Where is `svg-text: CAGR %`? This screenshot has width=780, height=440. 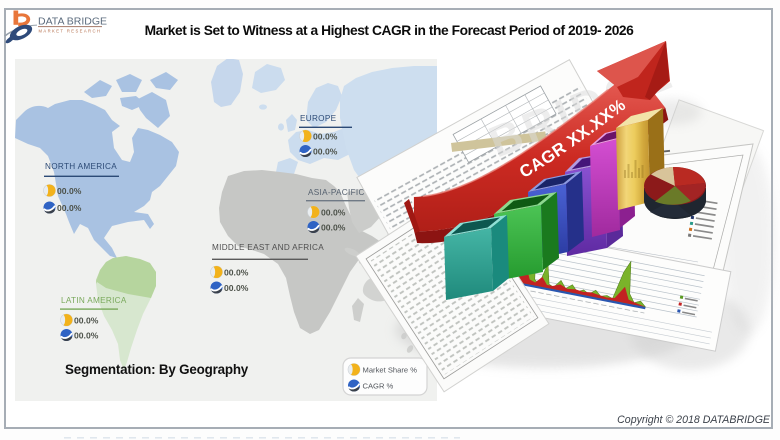
svg-text: CAGR % is located at coordinates (378, 386).